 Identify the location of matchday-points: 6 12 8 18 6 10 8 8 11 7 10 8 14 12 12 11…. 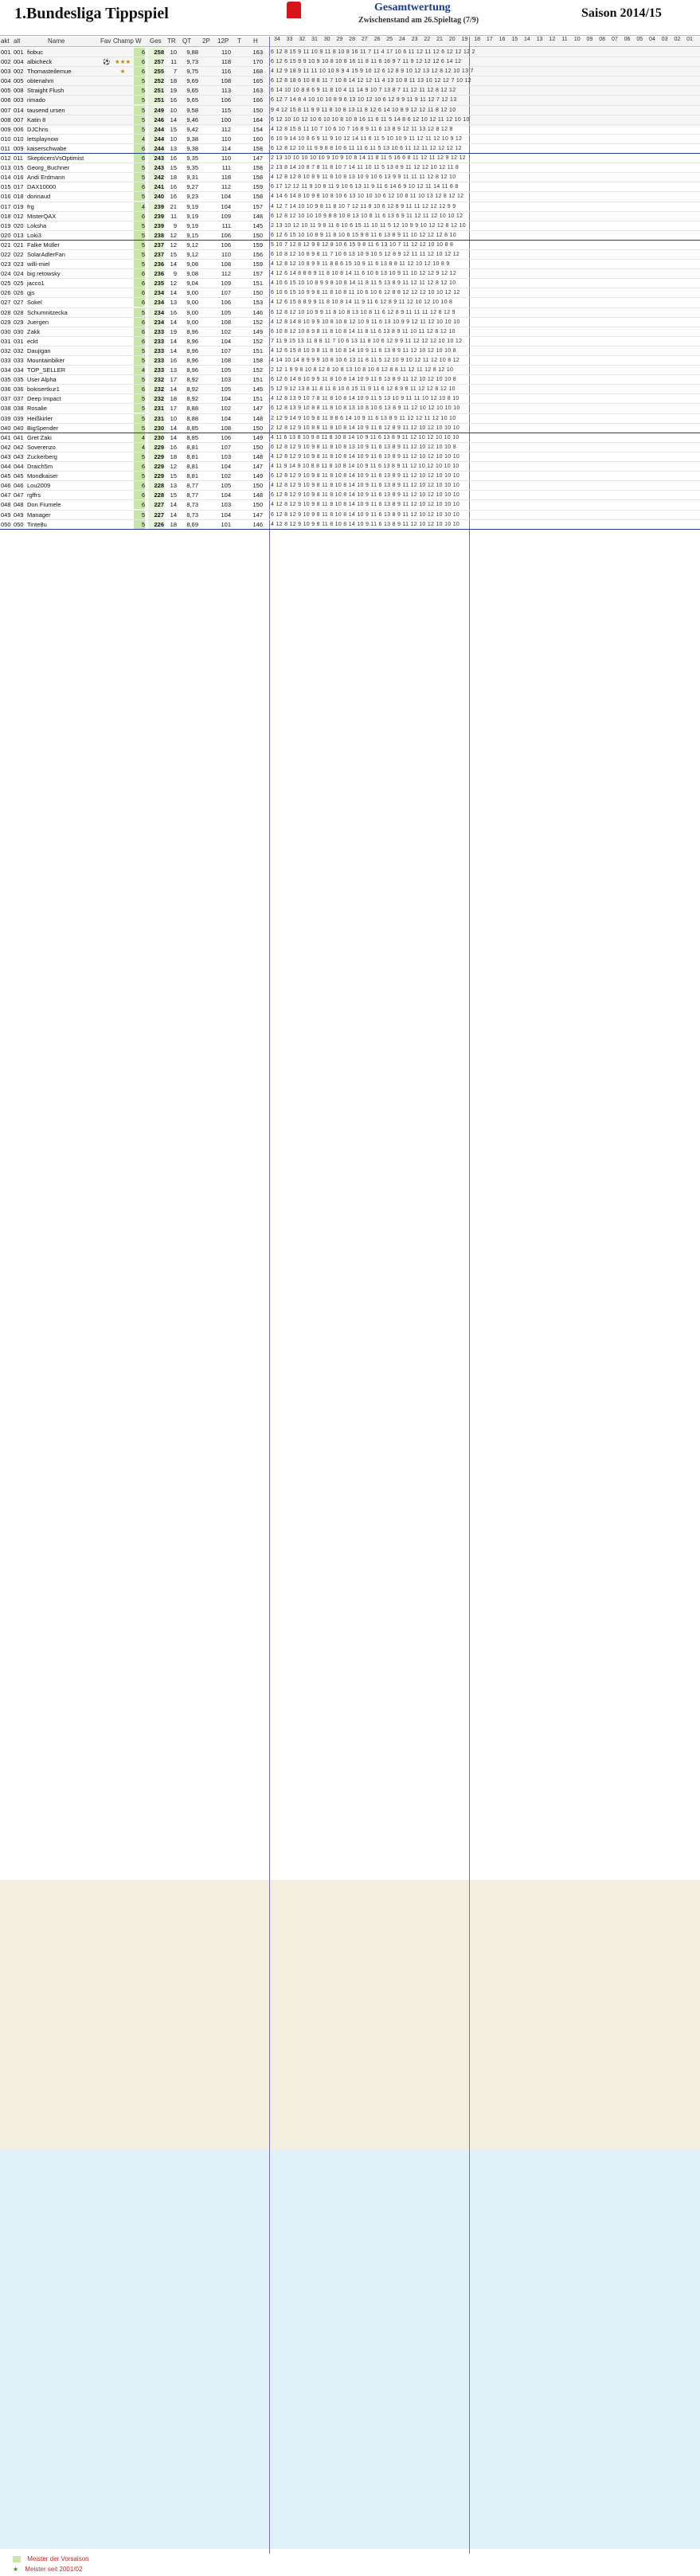
(371, 81).